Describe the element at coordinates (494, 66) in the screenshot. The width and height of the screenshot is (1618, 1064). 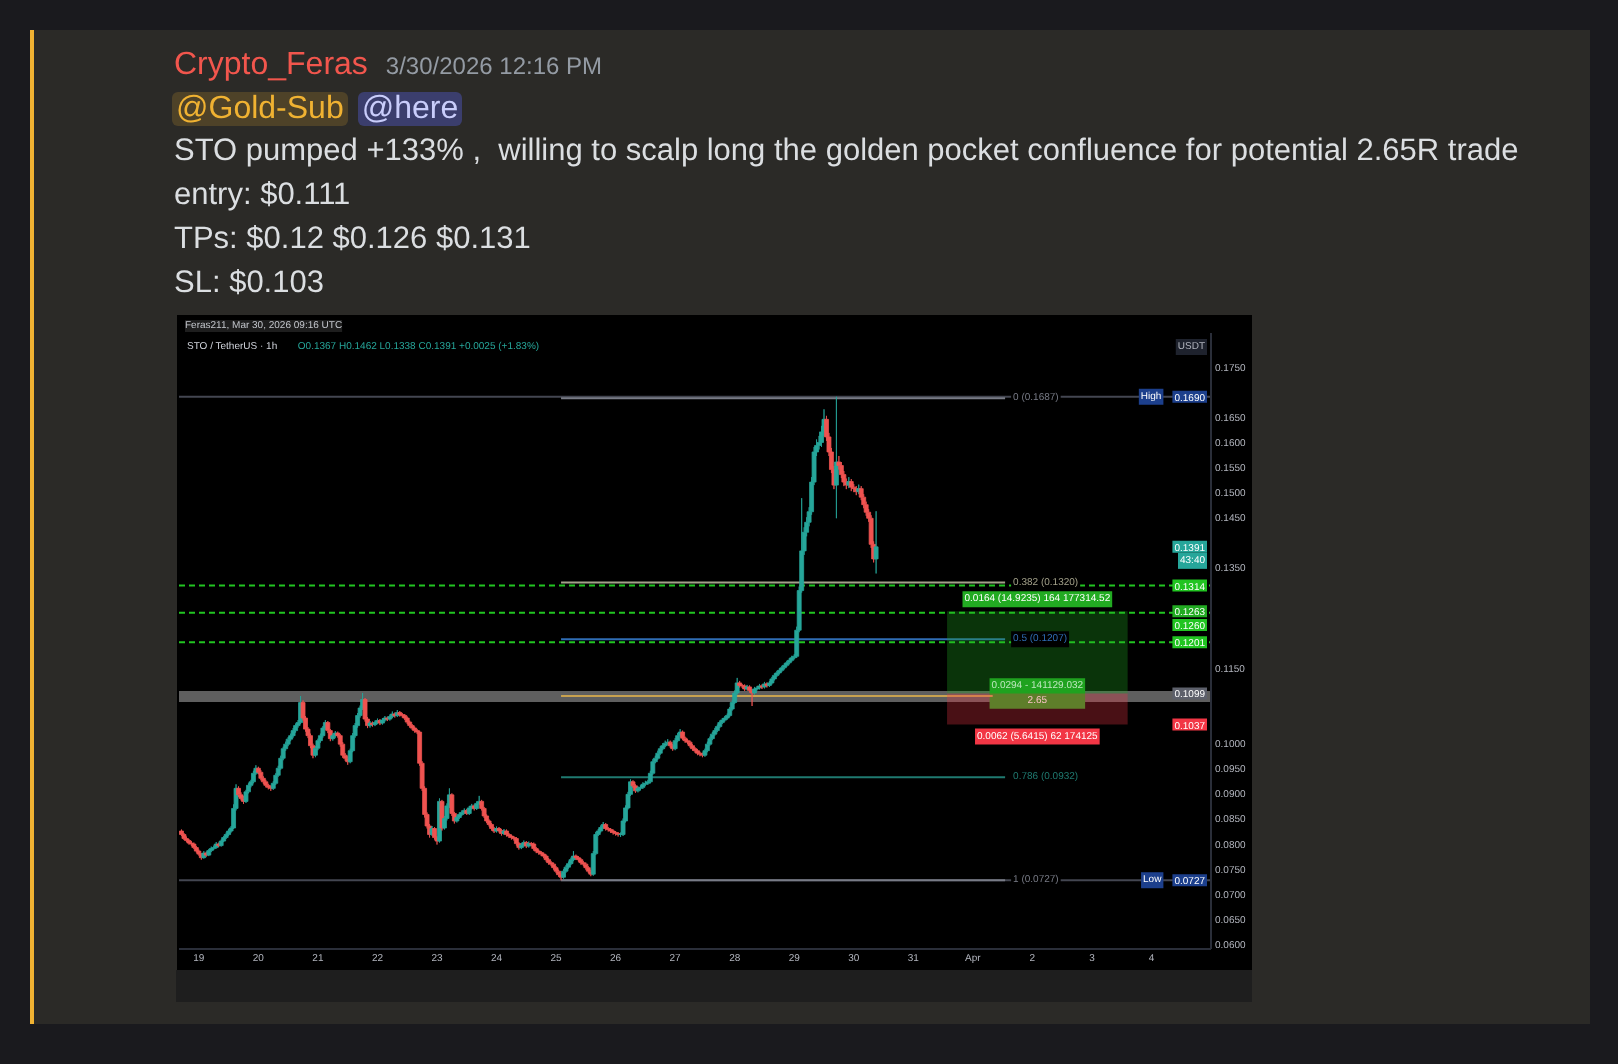
I see `text: 3/30/2026 12:16 PM` at that location.